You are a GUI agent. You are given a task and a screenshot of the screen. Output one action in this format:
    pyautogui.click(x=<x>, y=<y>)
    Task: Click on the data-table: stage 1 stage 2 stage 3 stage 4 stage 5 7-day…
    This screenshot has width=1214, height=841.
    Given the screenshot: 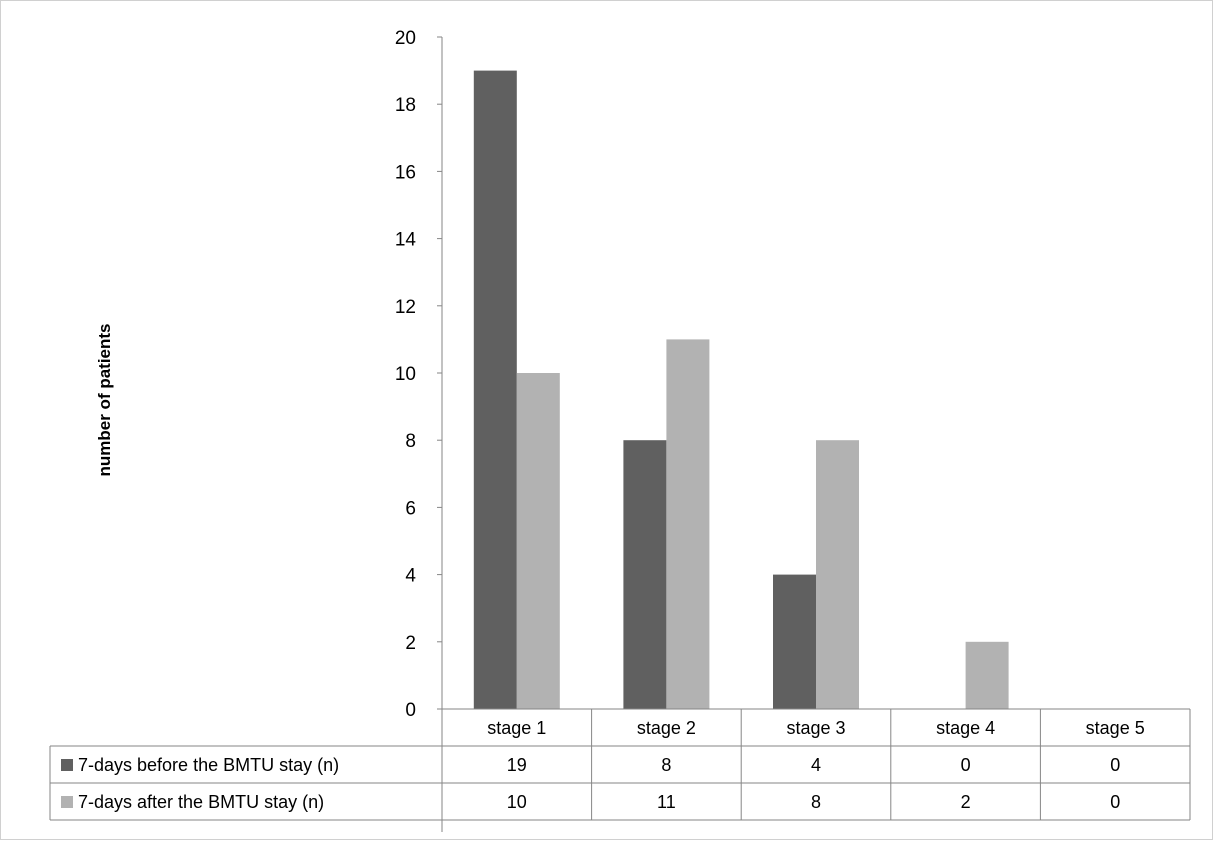 What is the action you would take?
    pyautogui.click(x=620, y=770)
    